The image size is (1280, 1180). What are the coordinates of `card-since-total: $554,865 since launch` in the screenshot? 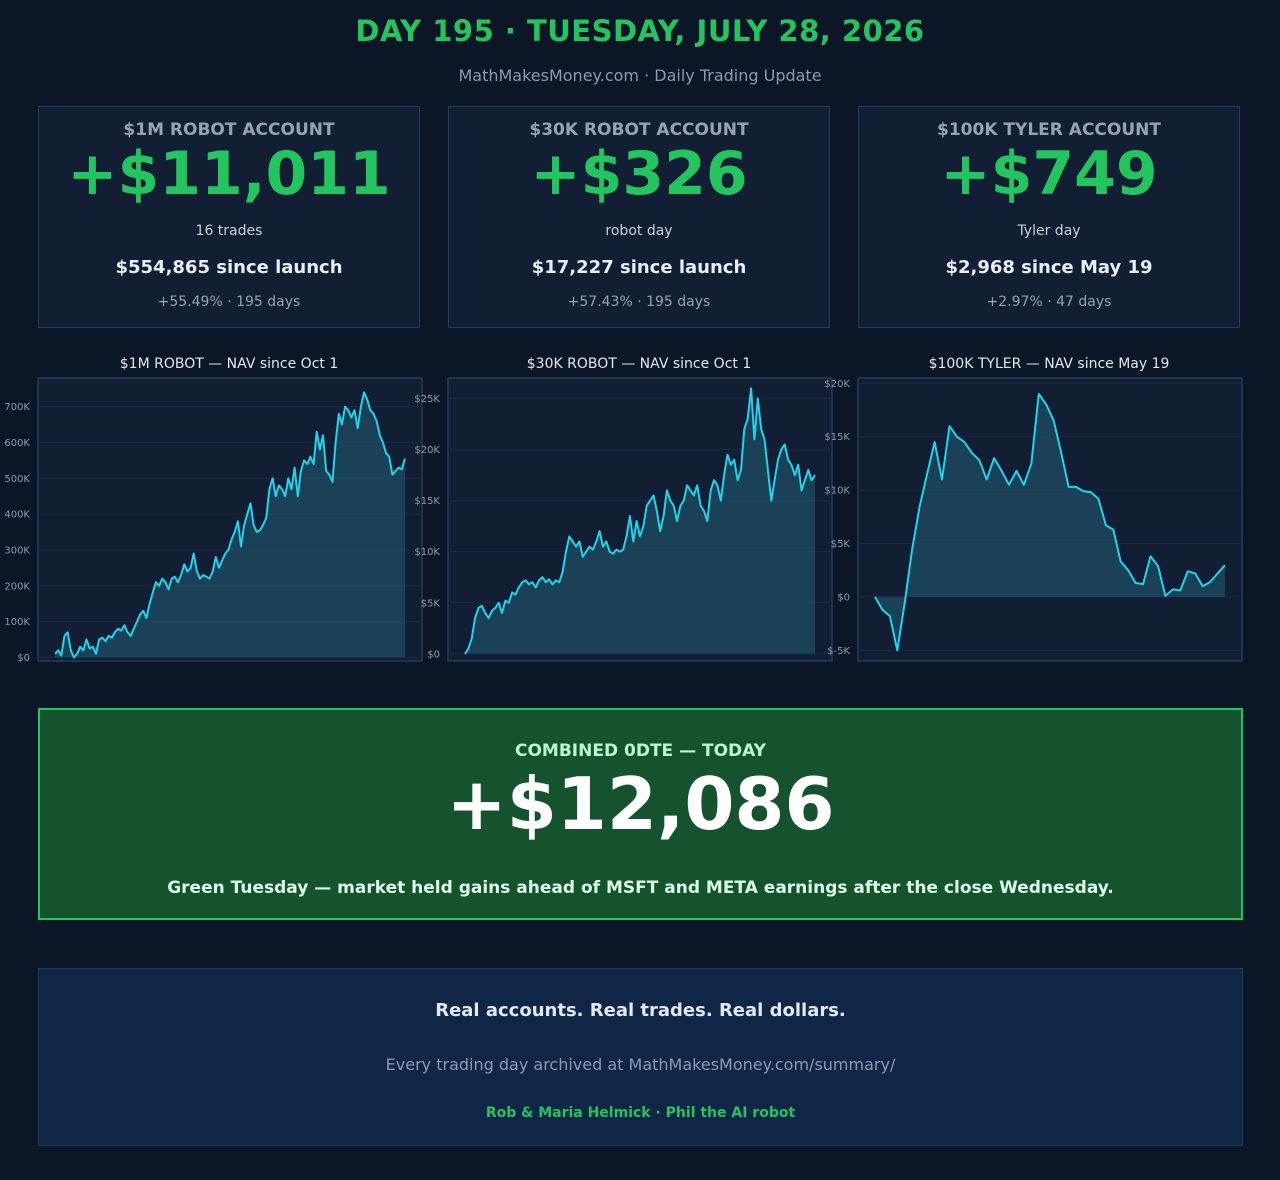 It's located at (229, 267).